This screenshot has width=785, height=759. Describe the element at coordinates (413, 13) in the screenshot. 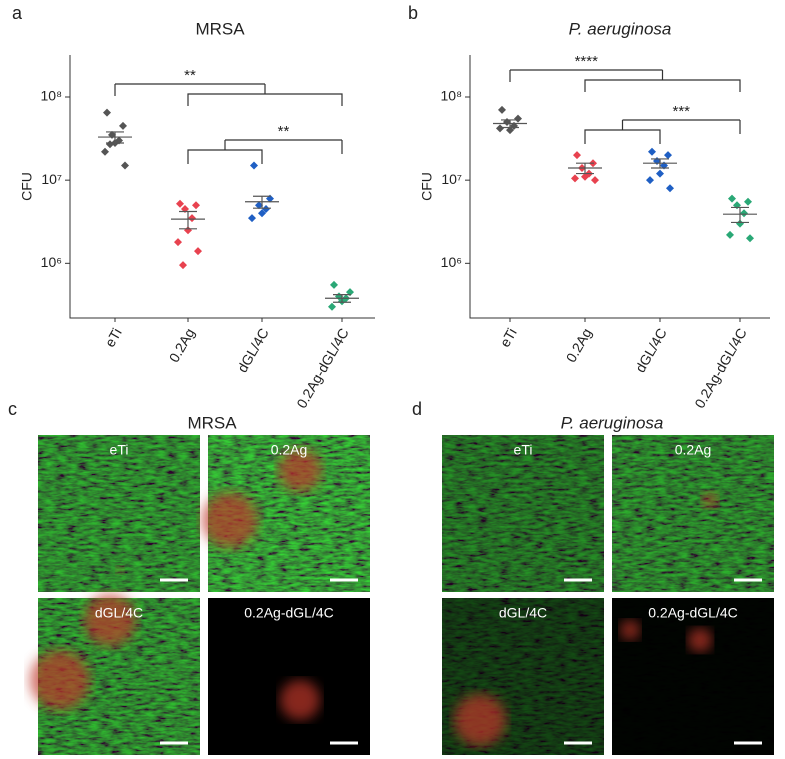

I see `panel-label: b` at that location.